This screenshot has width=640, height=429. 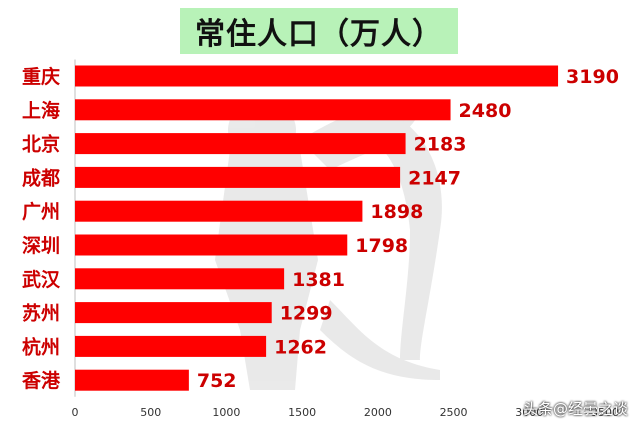 I want to click on data-label: 2480, so click(x=485, y=111).